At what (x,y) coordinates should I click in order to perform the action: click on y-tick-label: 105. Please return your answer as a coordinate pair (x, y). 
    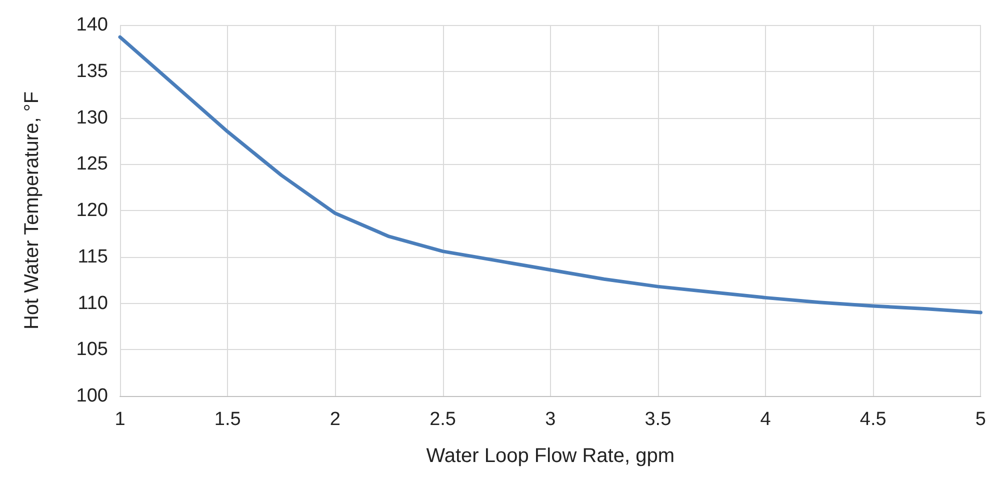
    Looking at the image, I should click on (92, 349).